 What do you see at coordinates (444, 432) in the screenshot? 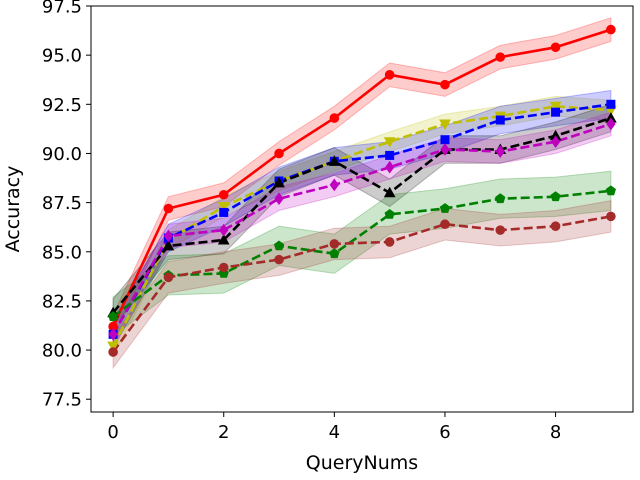
I see `x-tick-label: 6` at bounding box center [444, 432].